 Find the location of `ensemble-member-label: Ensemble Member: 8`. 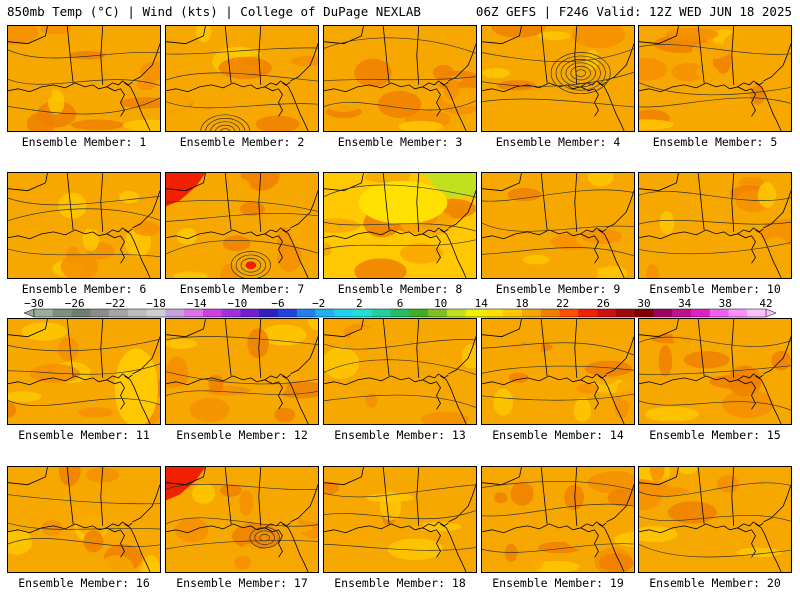

ensemble-member-label: Ensemble Member: 8 is located at coordinates (400, 289).